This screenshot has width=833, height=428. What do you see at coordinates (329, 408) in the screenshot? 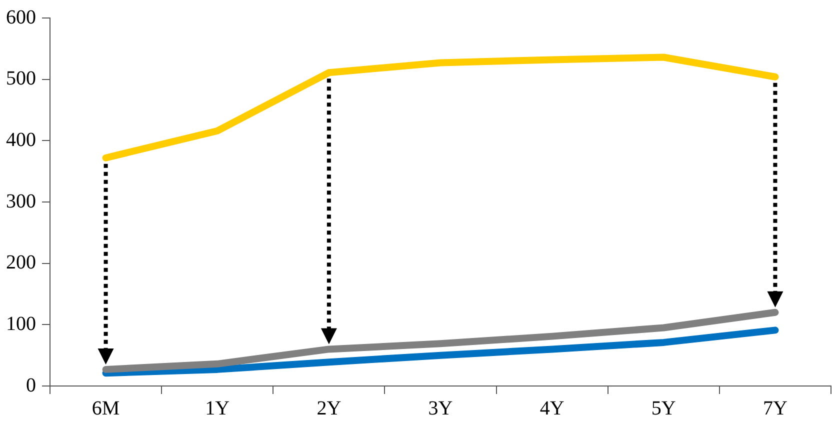
I see `x-tick-label: 2Y` at bounding box center [329, 408].